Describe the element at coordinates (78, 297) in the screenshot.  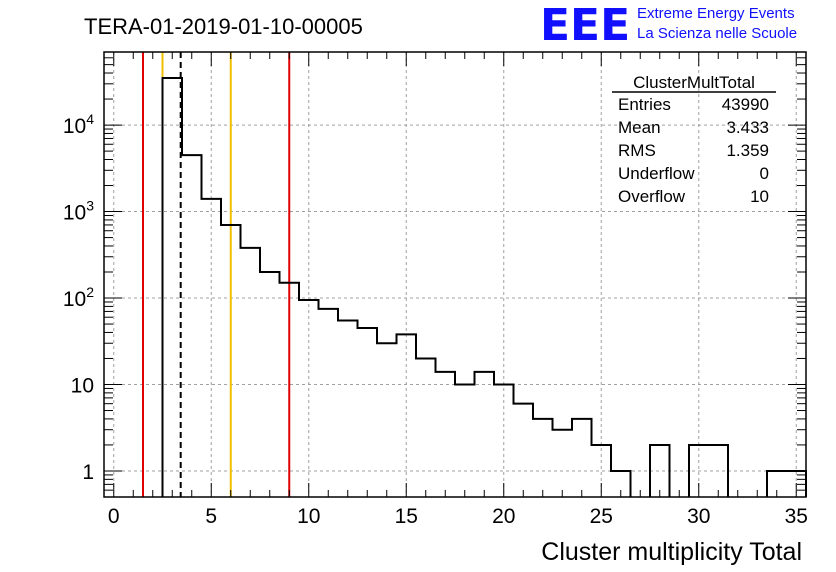
I see `y-tick-label: 10²` at that location.